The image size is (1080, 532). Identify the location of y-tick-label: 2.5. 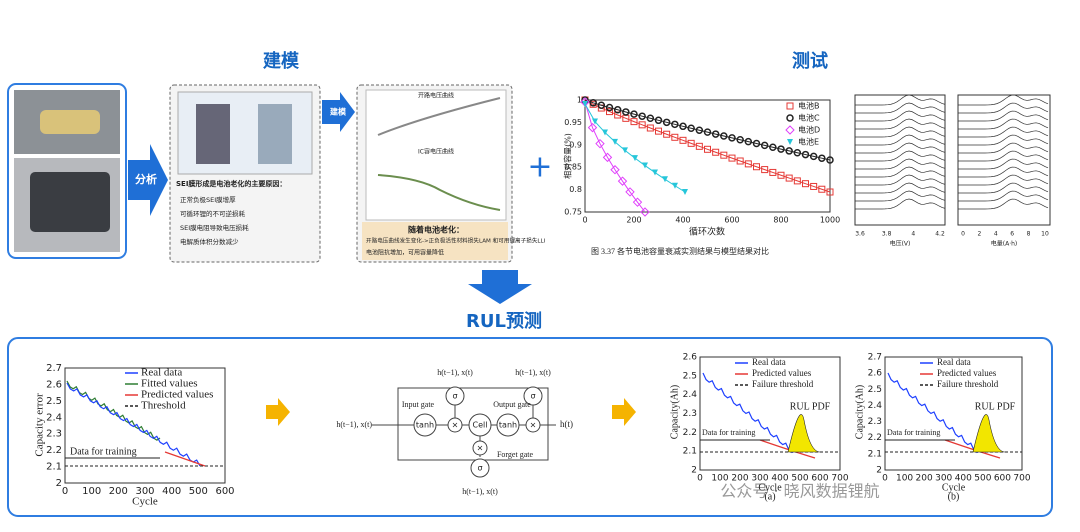
(54, 401).